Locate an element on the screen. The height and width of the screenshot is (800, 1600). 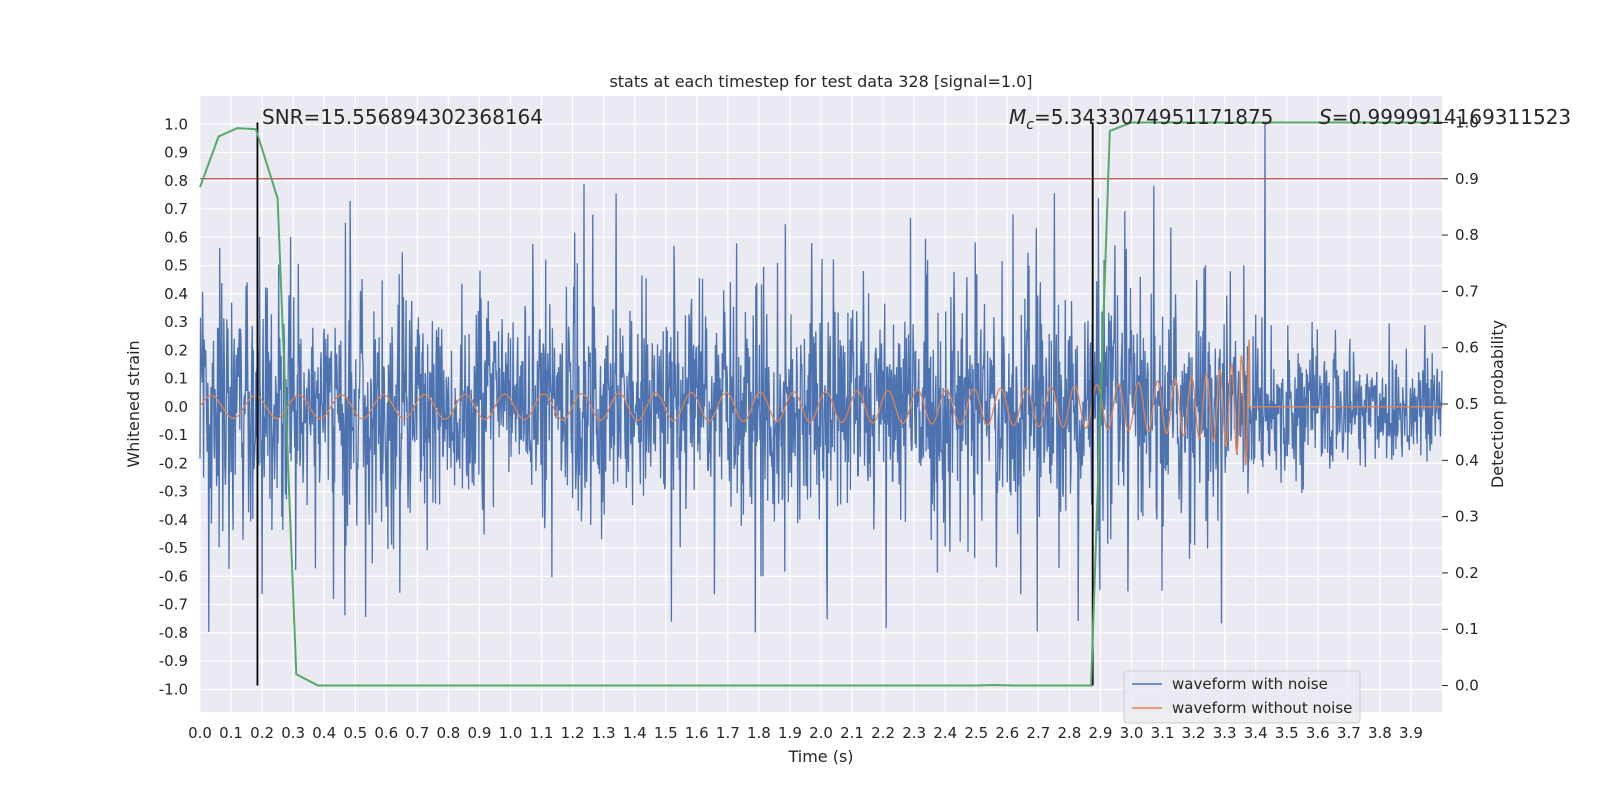
x-tick-label: 3.5 is located at coordinates (1287, 733).